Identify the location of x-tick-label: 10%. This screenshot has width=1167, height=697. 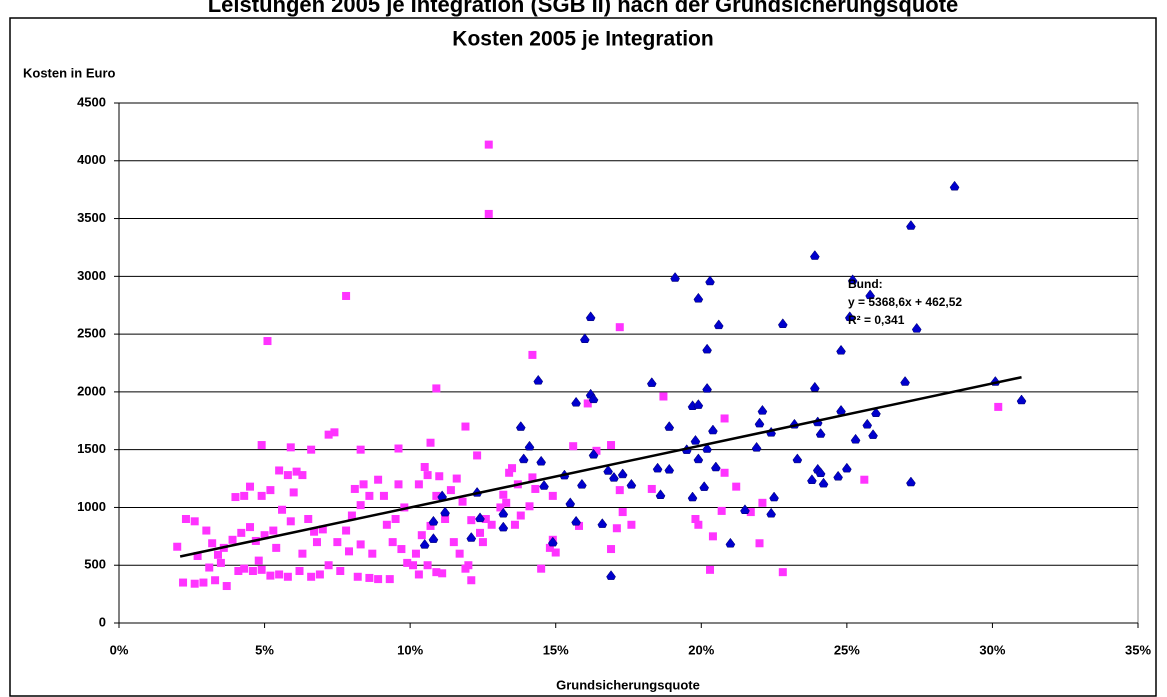
(410, 649).